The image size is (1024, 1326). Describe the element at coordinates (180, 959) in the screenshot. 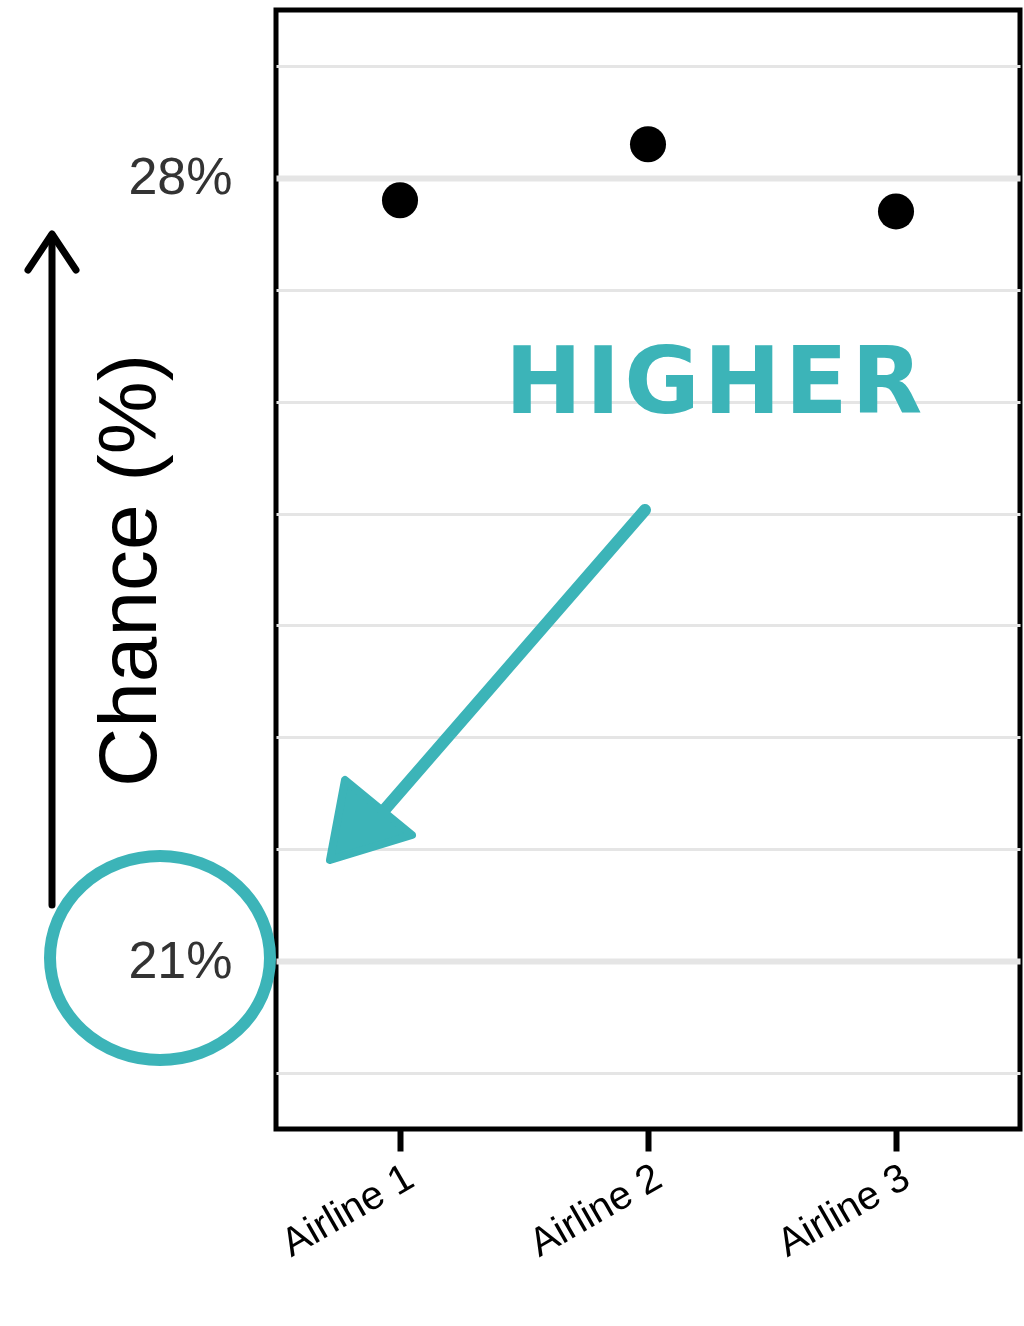

I see `y-tick-label: 21%` at that location.